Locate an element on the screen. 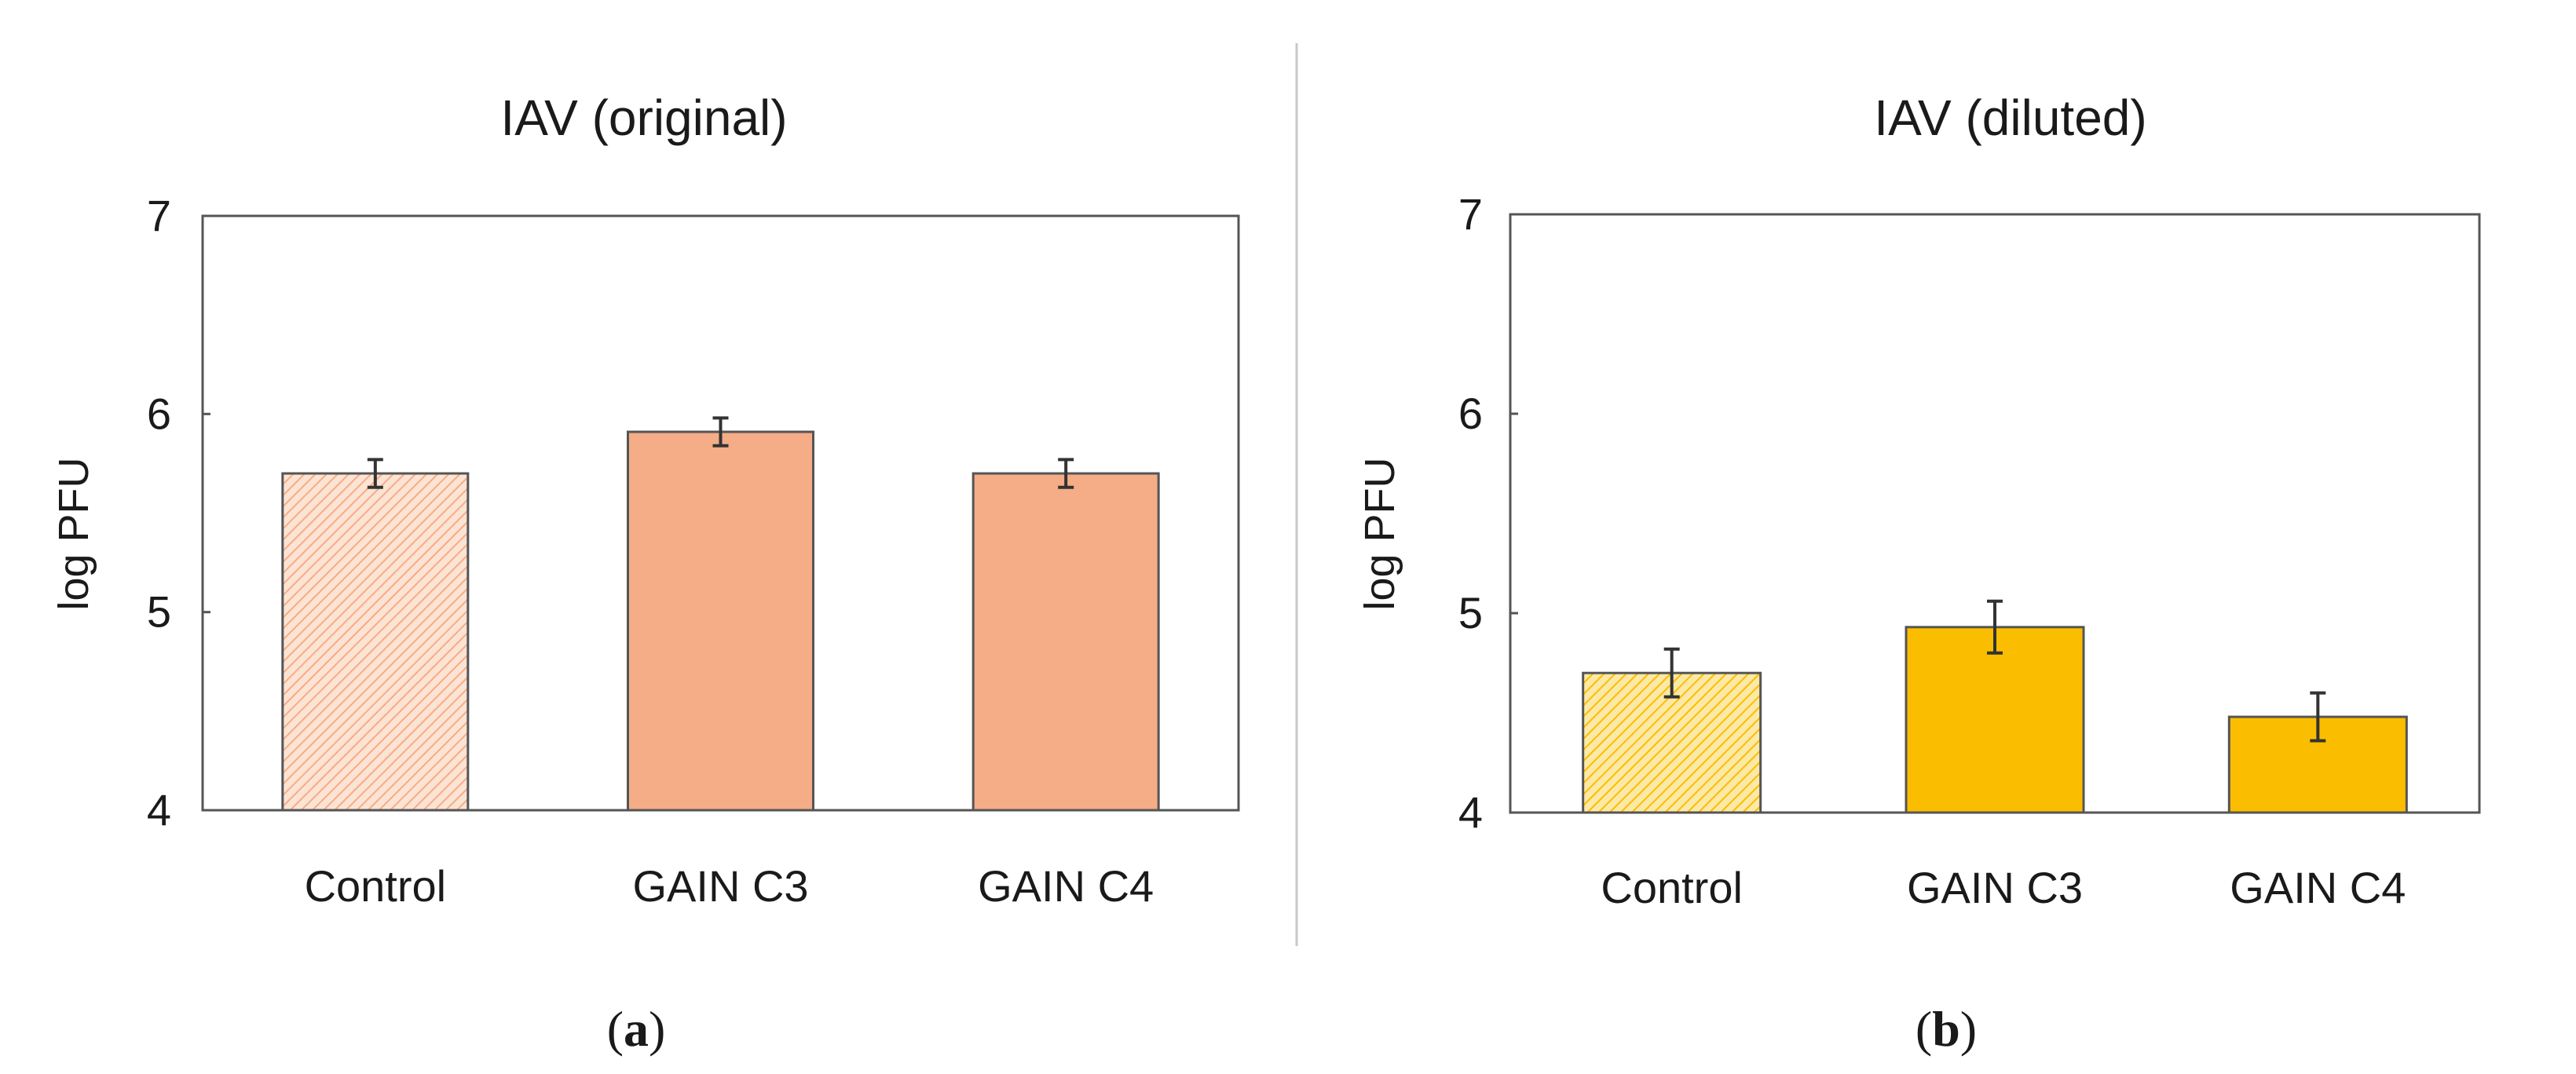 The width and height of the screenshot is (2576, 1074). bar-control is located at coordinates (376, 642).